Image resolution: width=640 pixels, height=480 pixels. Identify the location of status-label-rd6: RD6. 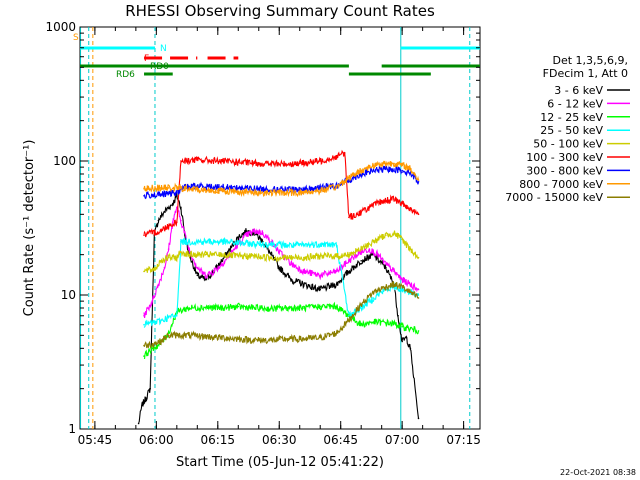
(125, 75).